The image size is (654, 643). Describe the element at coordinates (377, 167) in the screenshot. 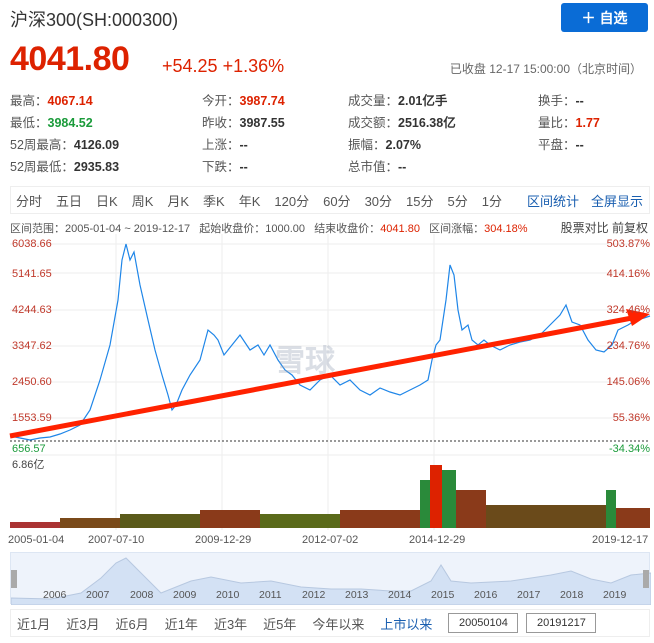

I see `quote-mktcap: 总市值：--` at that location.